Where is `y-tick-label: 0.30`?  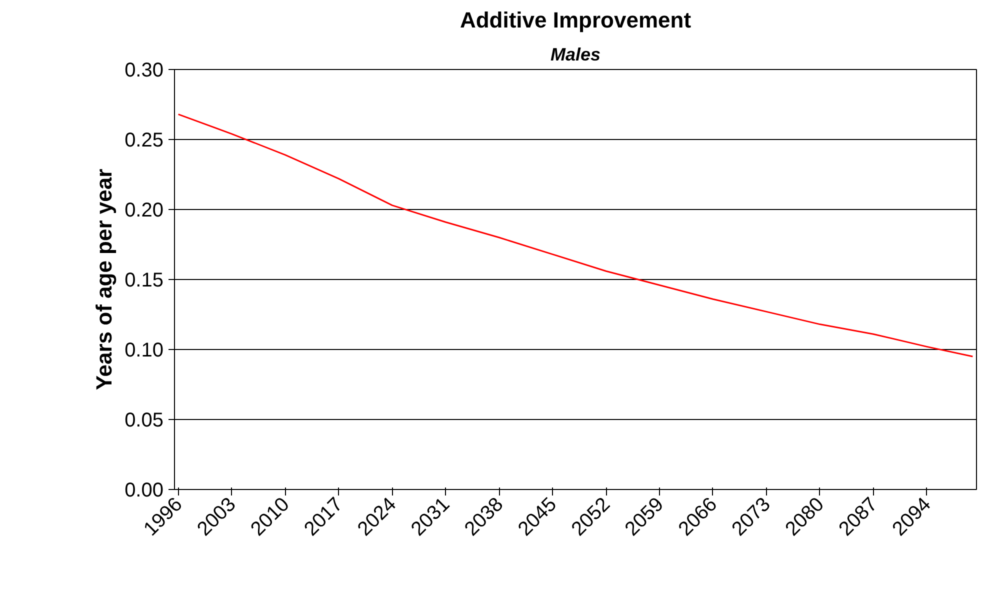
y-tick-label: 0.30 is located at coordinates (144, 71).